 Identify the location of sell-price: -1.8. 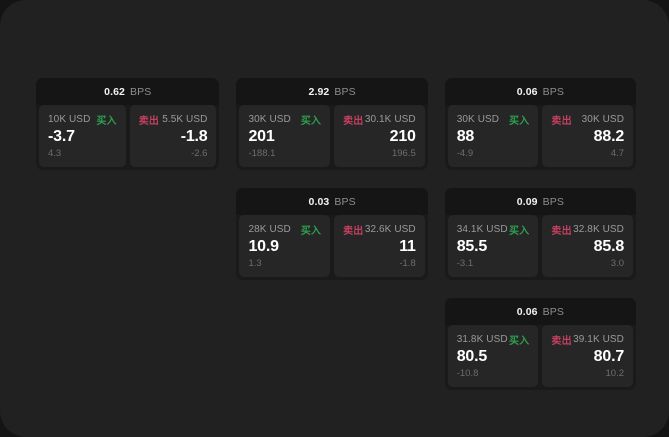
(194, 136).